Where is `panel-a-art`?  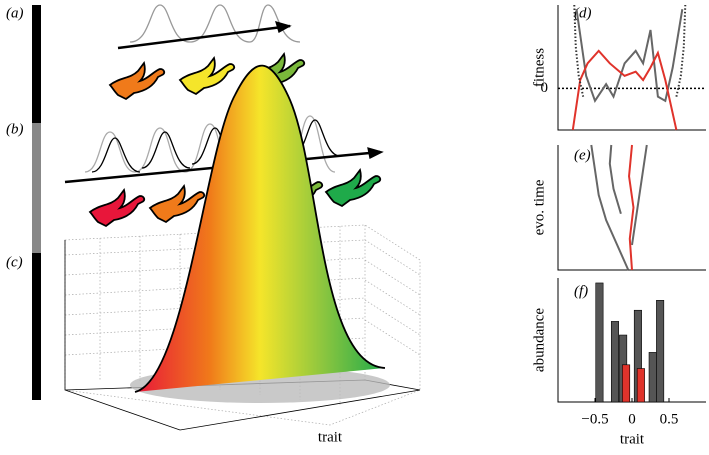
panel-a-art is located at coordinates (207, 52).